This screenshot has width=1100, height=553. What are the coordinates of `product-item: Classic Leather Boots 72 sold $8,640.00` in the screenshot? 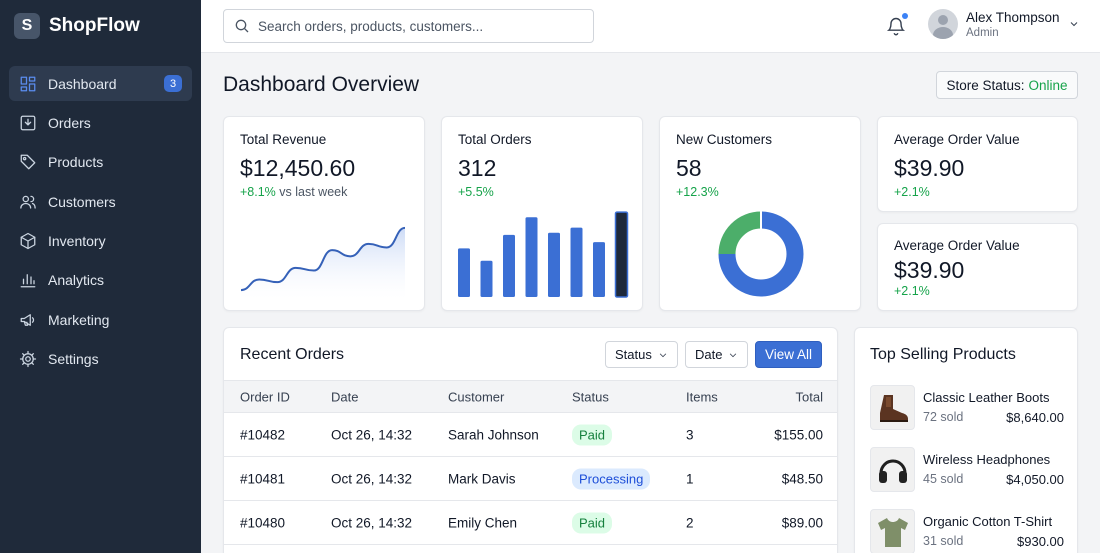 It's located at (967, 408).